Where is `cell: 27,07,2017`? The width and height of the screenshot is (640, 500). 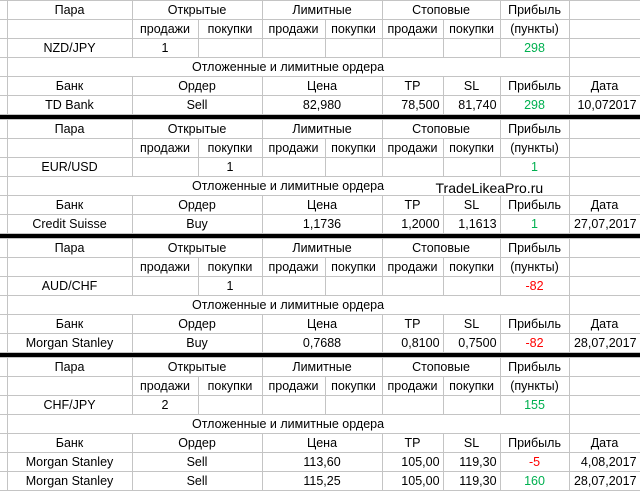
cell: 27,07,2017 is located at coordinates (604, 224).